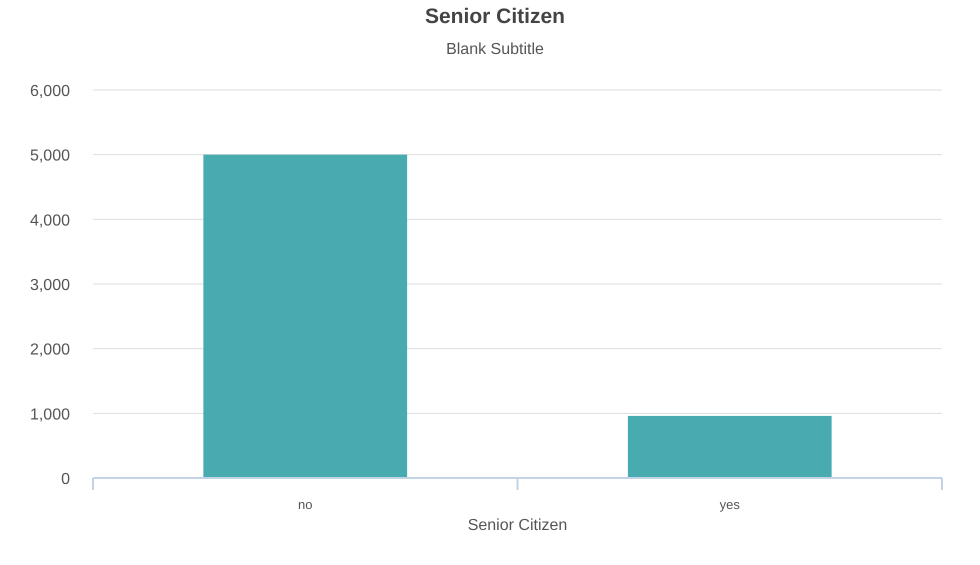 The height and width of the screenshot is (565, 980). I want to click on chart-subtitle: Blank Subtitle, so click(495, 49).